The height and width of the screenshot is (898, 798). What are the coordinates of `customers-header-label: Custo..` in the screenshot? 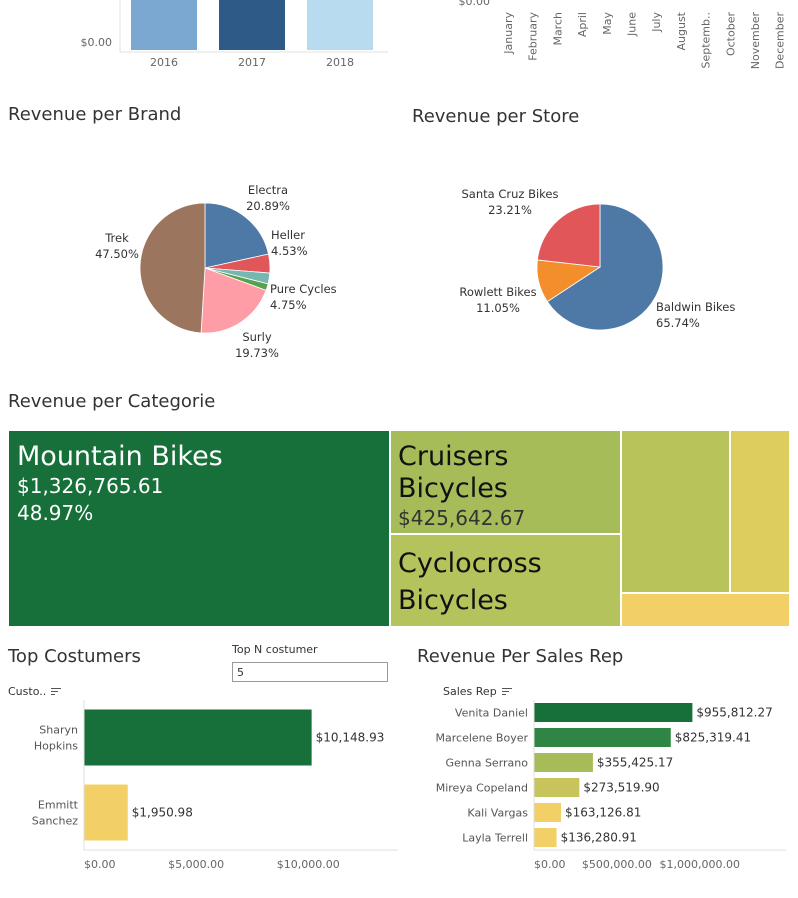 It's located at (27, 691).